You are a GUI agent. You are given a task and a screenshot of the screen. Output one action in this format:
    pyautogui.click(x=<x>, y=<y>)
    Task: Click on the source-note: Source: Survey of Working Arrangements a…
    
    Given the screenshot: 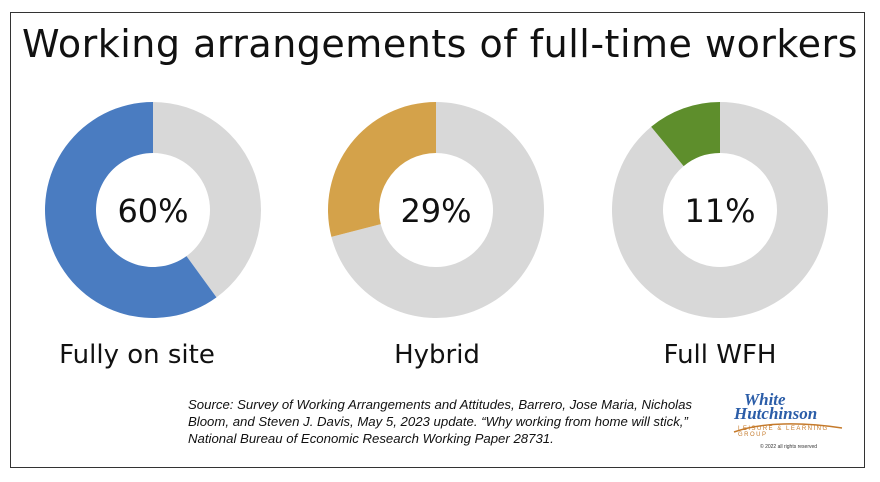 What is the action you would take?
    pyautogui.click(x=440, y=421)
    